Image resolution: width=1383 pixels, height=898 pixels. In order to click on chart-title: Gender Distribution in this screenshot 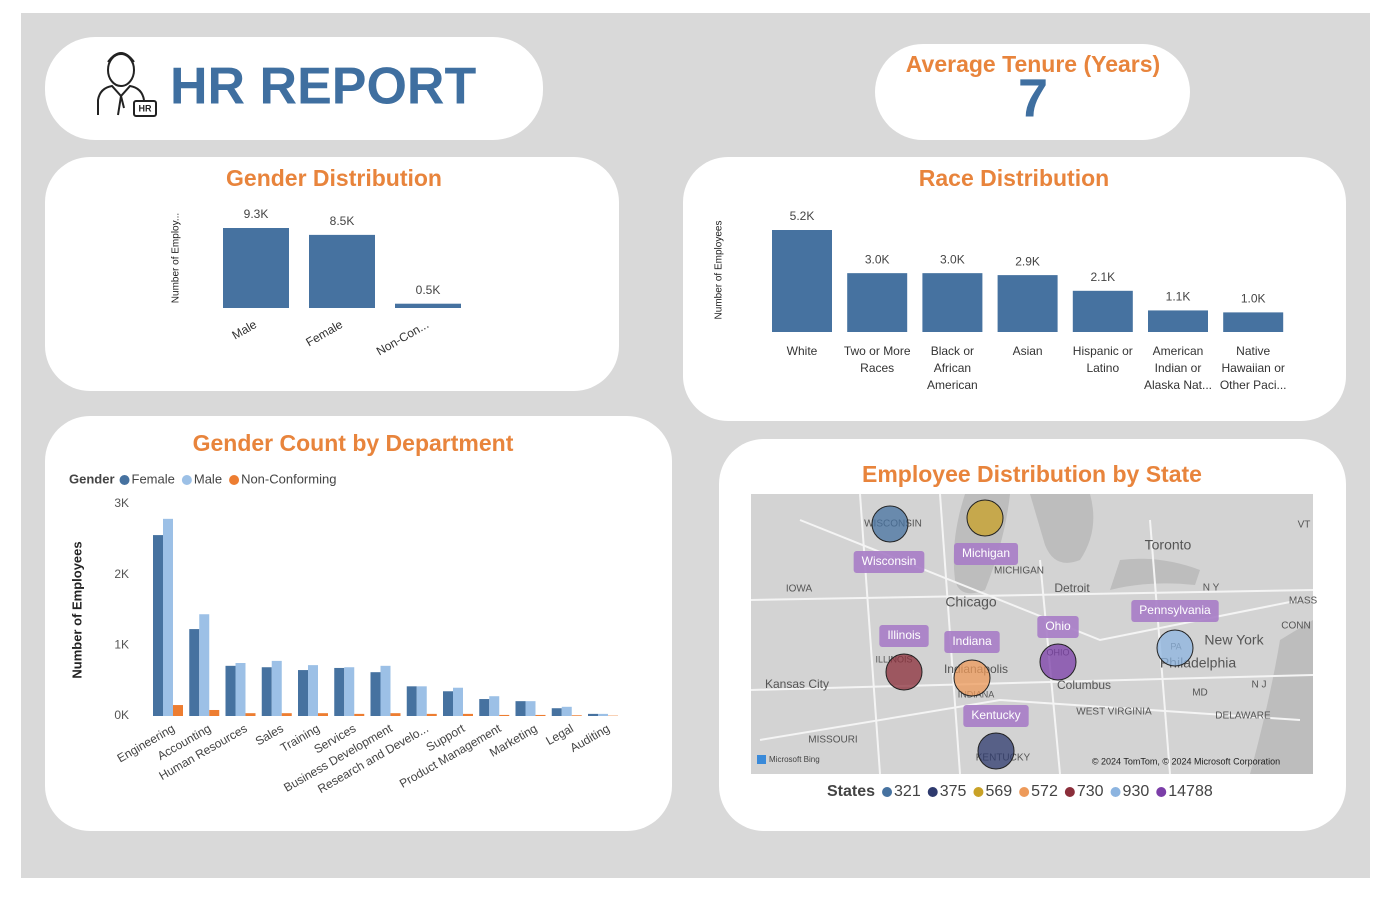, I will do `click(334, 178)`.